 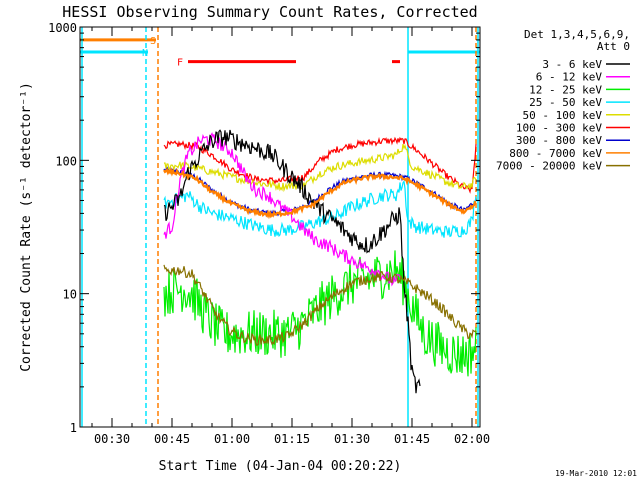 I want to click on x-tick-label: 01:00, so click(x=232, y=439).